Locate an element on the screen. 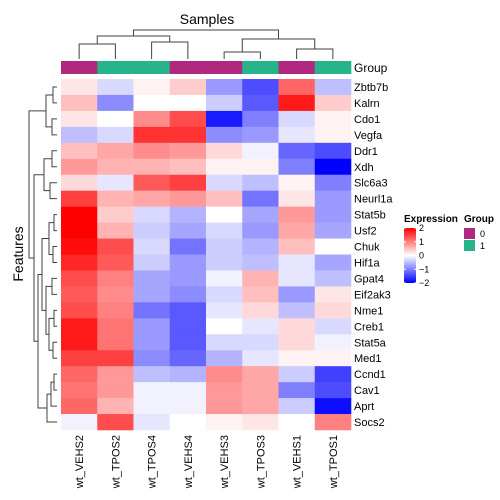  row-label: Cdo1 is located at coordinates (367, 120).